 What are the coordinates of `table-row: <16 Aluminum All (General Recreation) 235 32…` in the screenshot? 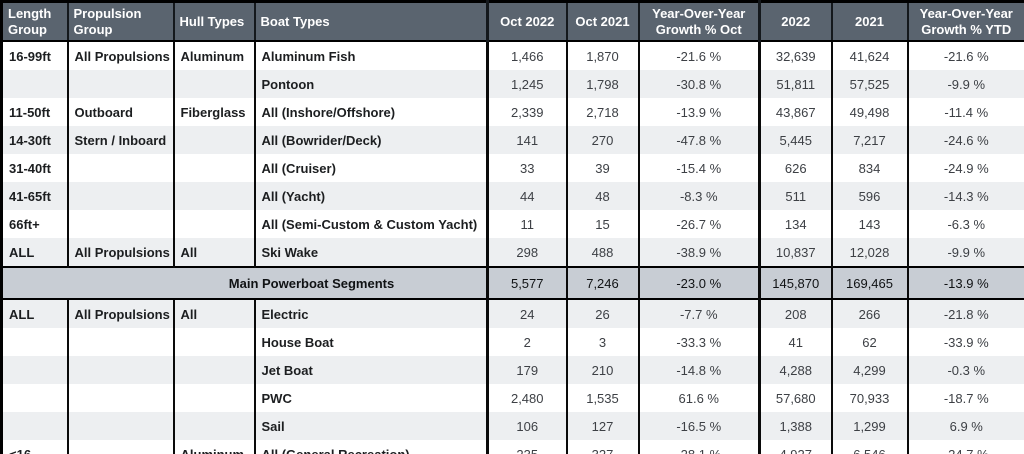 It's located at (512, 447).